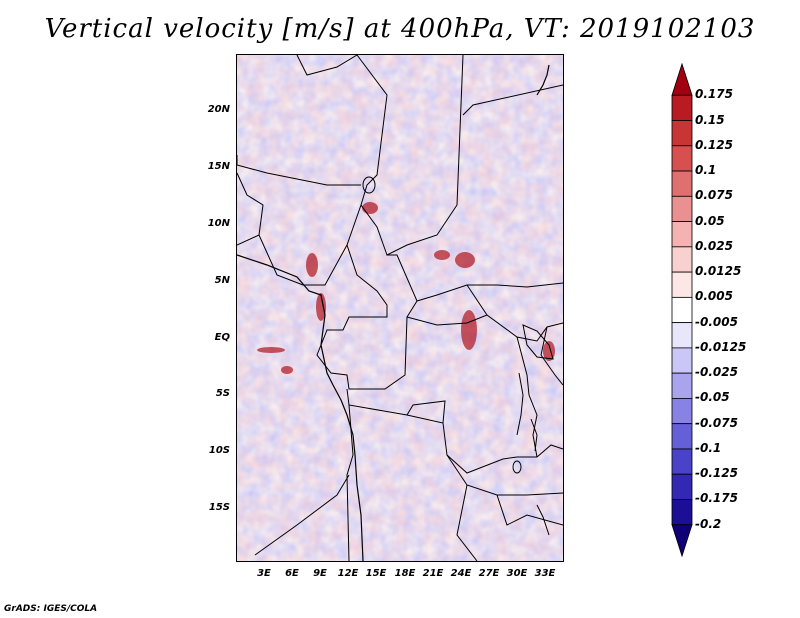 The width and height of the screenshot is (800, 618). Describe the element at coordinates (218, 223) in the screenshot. I see `lat-label: 10N` at that location.